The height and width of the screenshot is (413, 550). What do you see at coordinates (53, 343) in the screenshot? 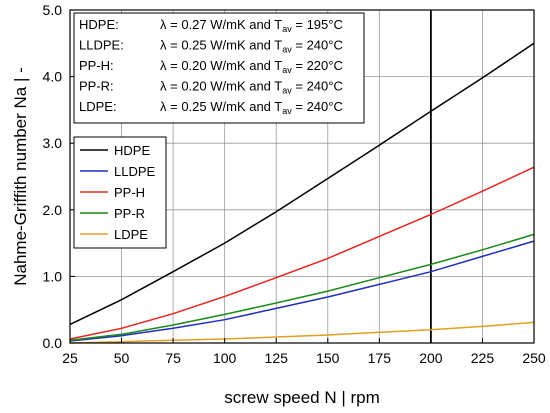
I see `y-tick-label: 0.0` at bounding box center [53, 343].